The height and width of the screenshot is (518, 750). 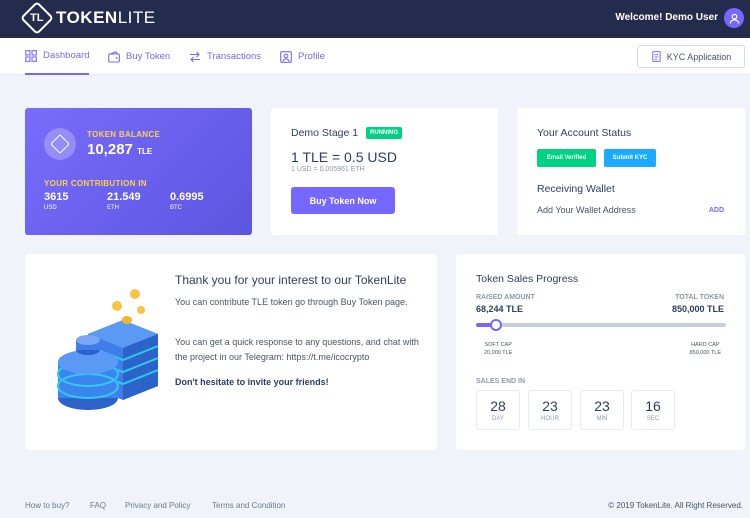 I want to click on contribution-btc: 0.6995 BTC, so click(x=187, y=201).